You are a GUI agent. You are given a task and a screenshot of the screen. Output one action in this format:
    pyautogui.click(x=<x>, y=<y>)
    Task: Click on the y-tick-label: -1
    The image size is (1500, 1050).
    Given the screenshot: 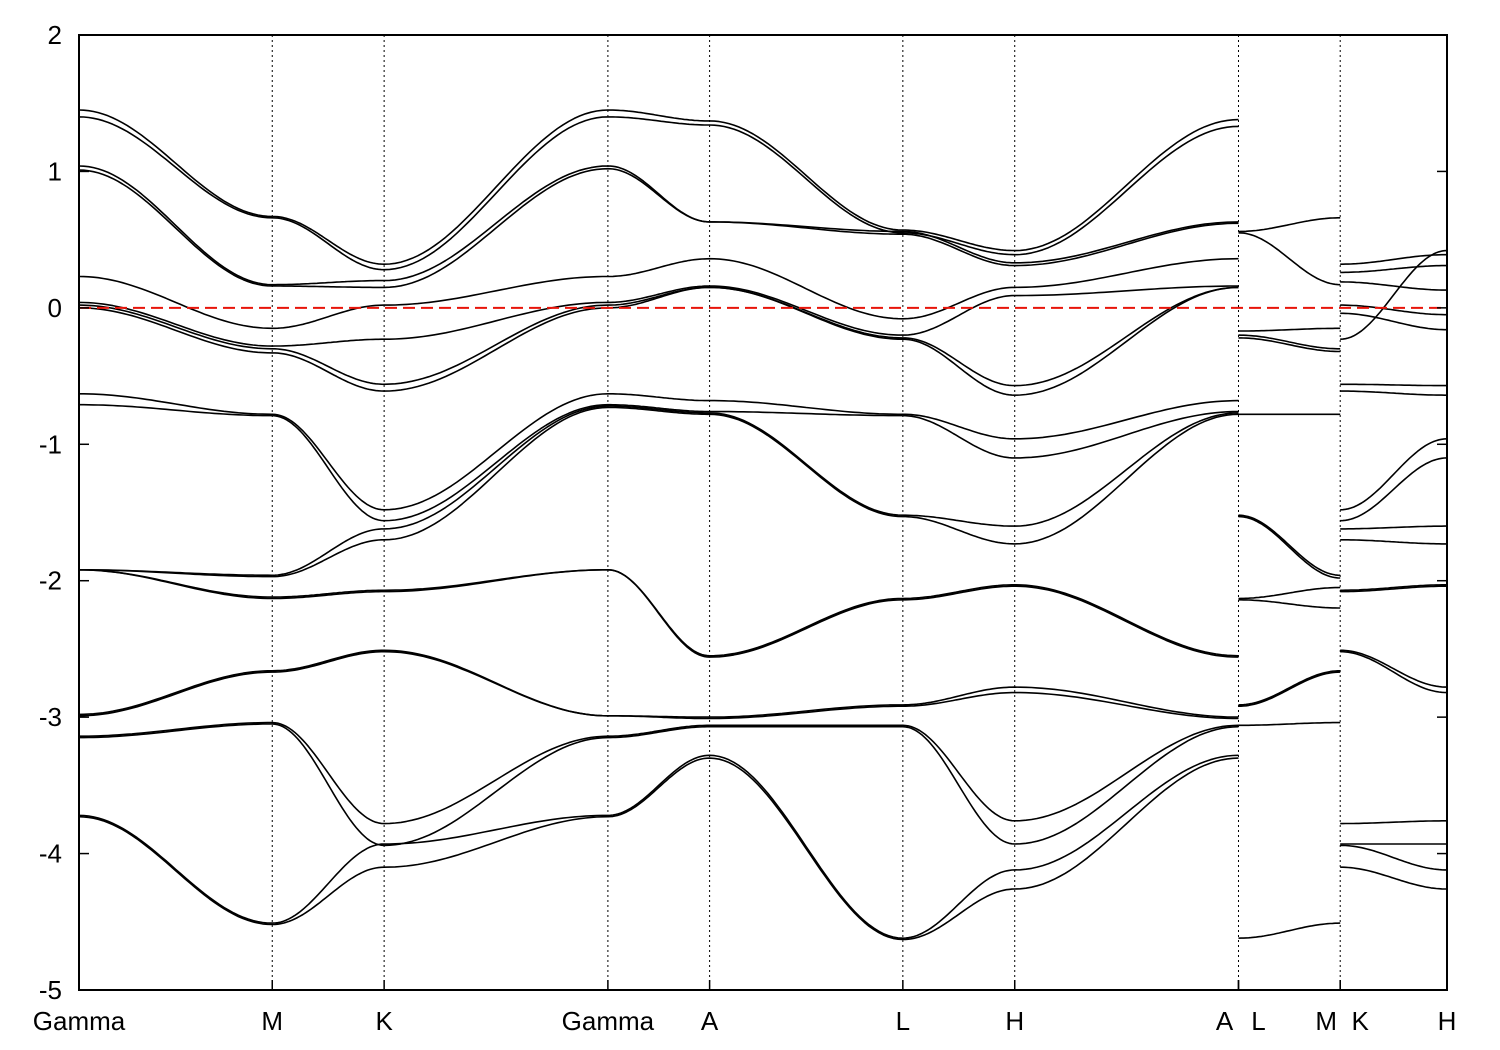 What is the action you would take?
    pyautogui.click(x=50, y=444)
    